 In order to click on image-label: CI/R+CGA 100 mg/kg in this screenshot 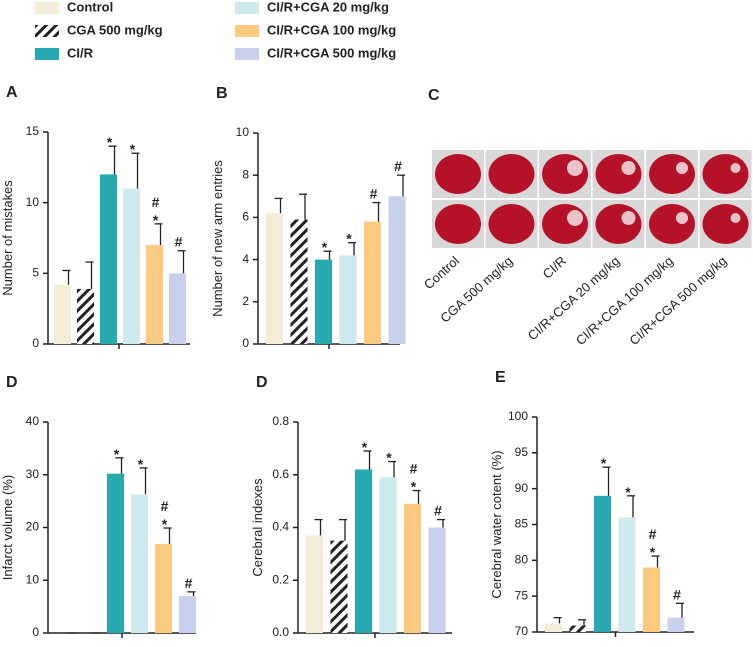, I will do `click(624, 300)`.